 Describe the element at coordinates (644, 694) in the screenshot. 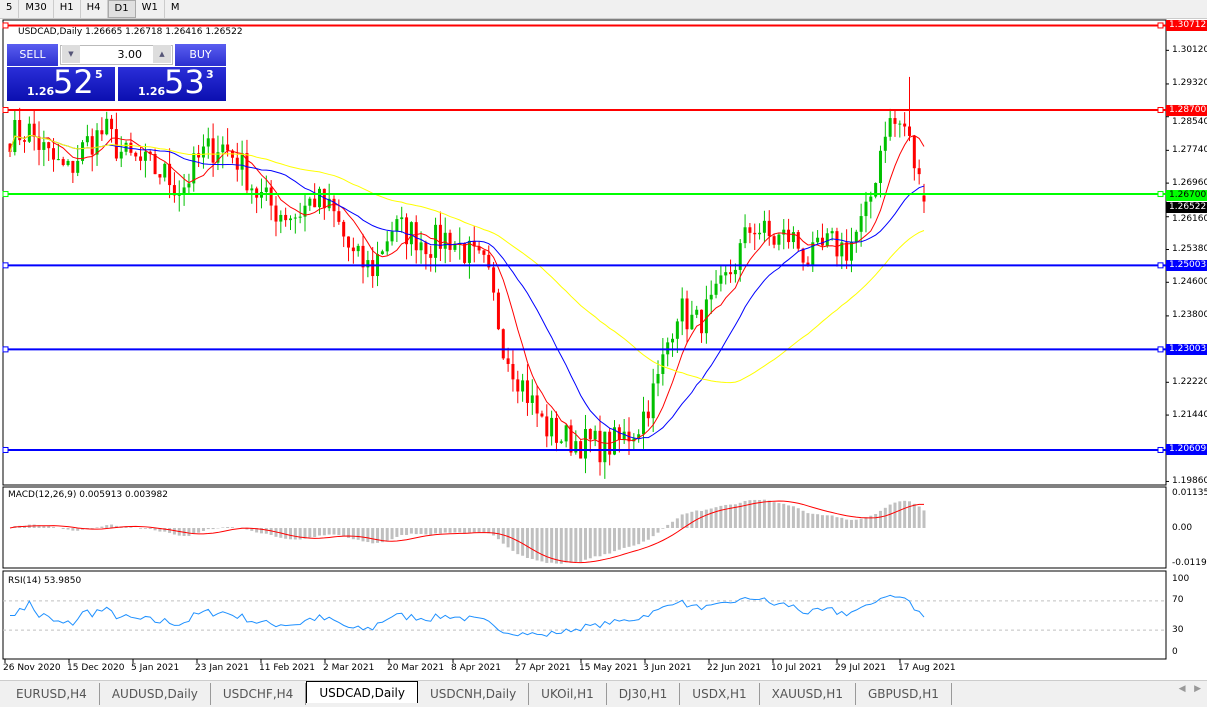

I see `tab-dj30-h1: DJ30,H1` at that location.